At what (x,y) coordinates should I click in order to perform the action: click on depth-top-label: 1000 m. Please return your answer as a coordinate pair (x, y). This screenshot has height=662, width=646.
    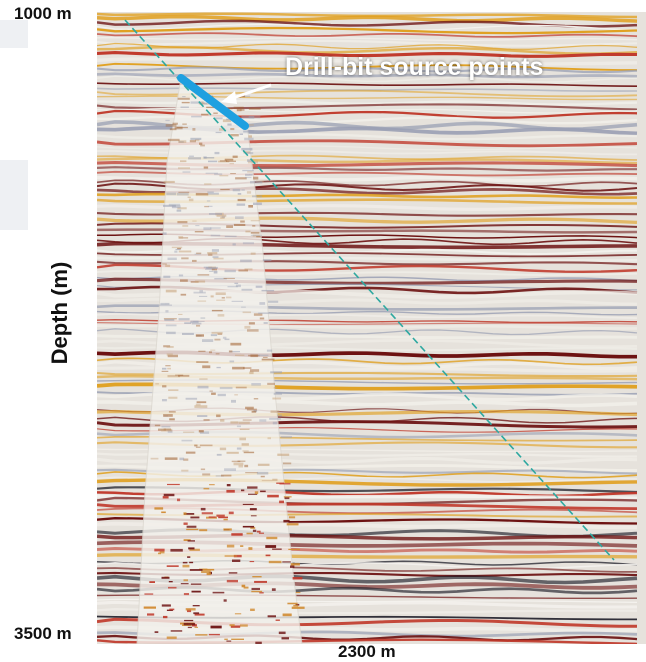
    Looking at the image, I should click on (43, 13).